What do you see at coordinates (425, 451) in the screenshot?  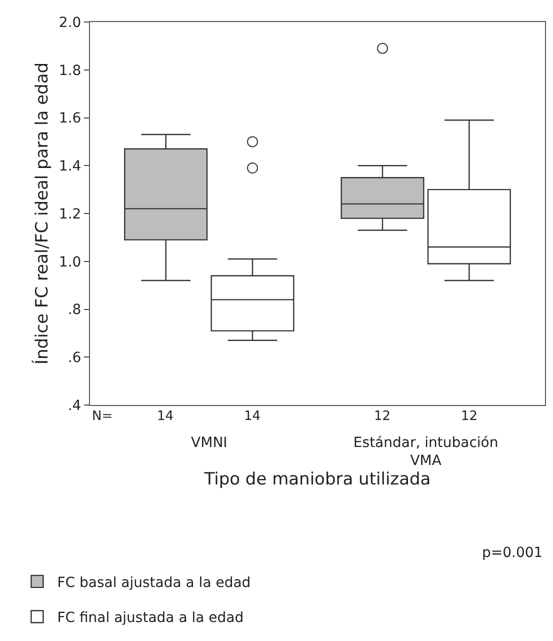 I see `x-tick-label: Estándar, intubación VMA` at bounding box center [425, 451].